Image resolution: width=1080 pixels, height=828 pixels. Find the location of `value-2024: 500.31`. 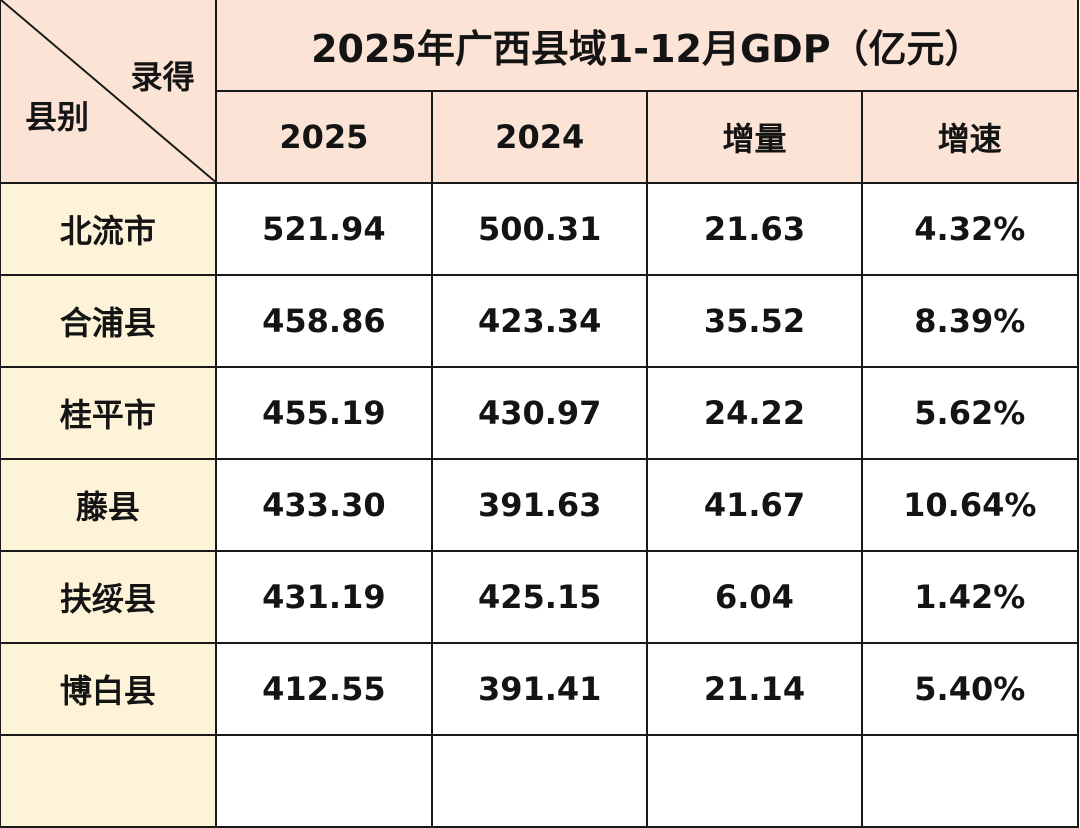

value-2024: 500.31 is located at coordinates (540, 229).